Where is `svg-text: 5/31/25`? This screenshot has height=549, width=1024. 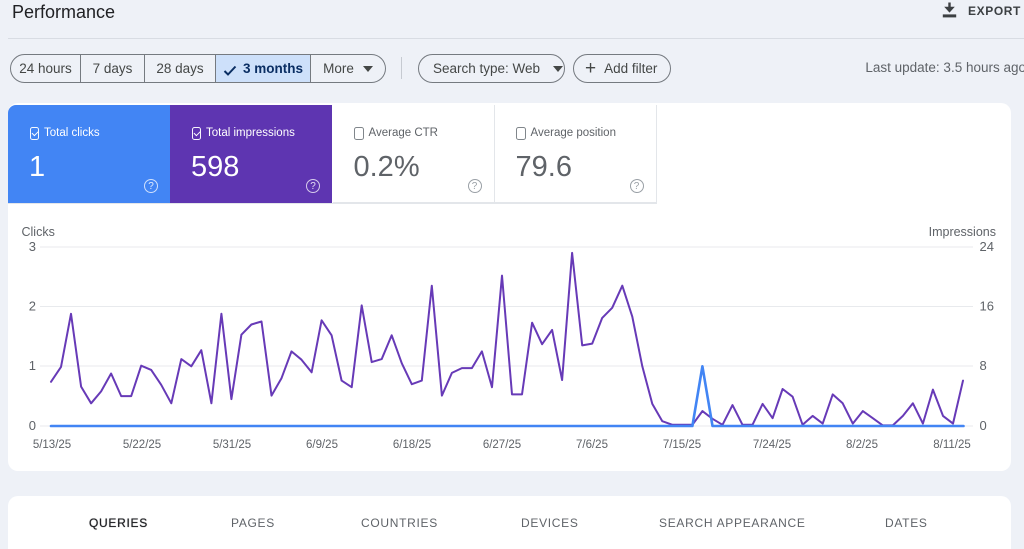 svg-text: 5/31/25 is located at coordinates (232, 445).